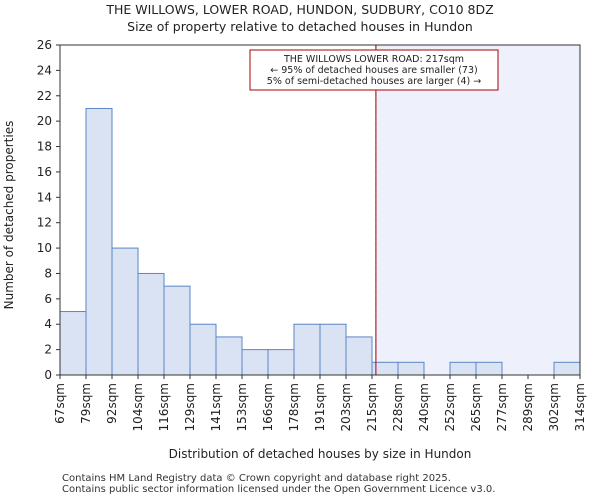 Image resolution: width=600 pixels, height=500 pixels. Describe the element at coordinates (44, 248) in the screenshot. I see `y-tick-label: 10` at that location.